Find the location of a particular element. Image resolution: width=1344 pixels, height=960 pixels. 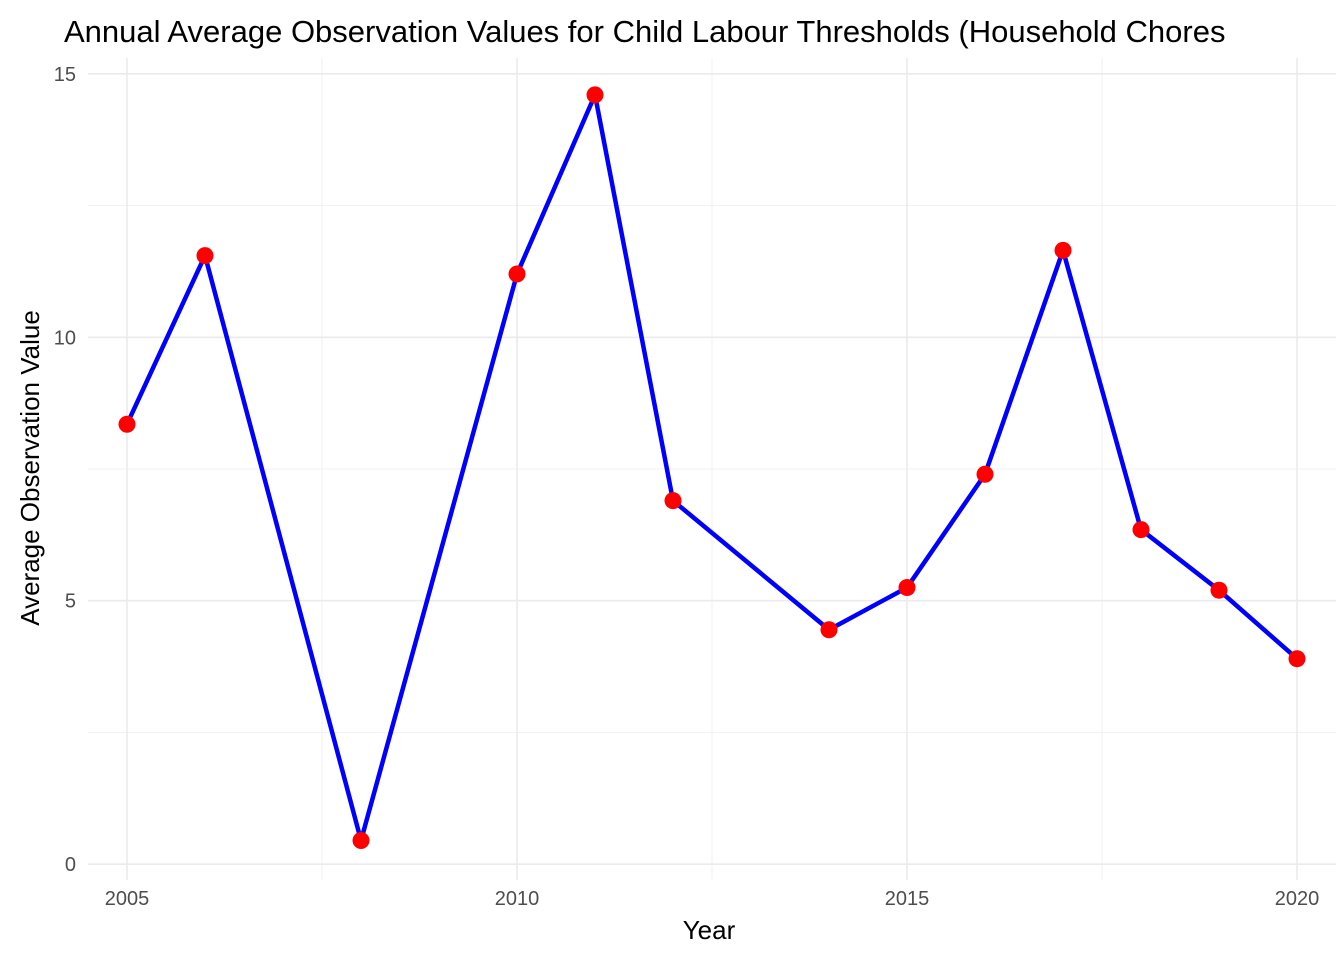

x-tick-label: 2010 is located at coordinates (517, 899).